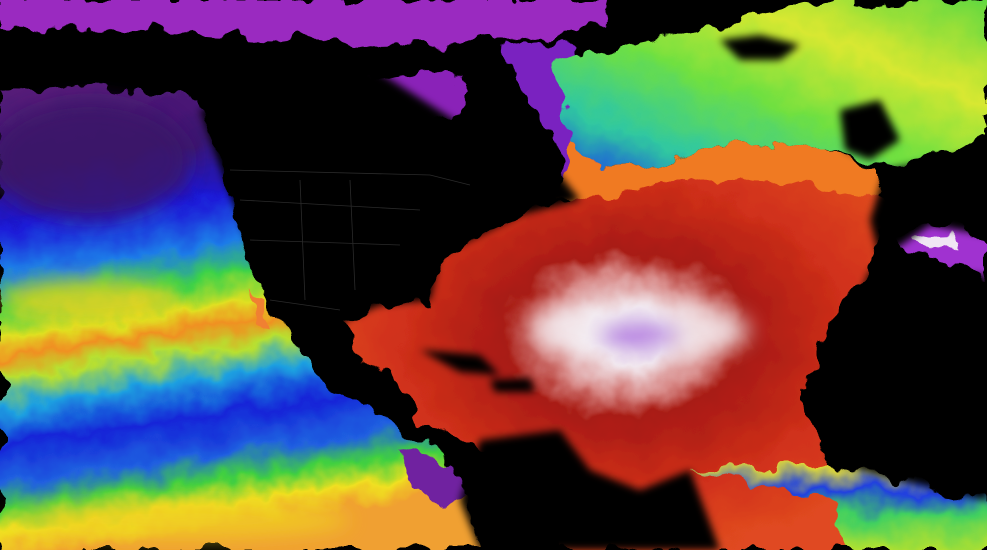 This screenshot has width=987, height=550. What do you see at coordinates (90, 300) in the screenshot?
I see `pacific-warm-band` at bounding box center [90, 300].